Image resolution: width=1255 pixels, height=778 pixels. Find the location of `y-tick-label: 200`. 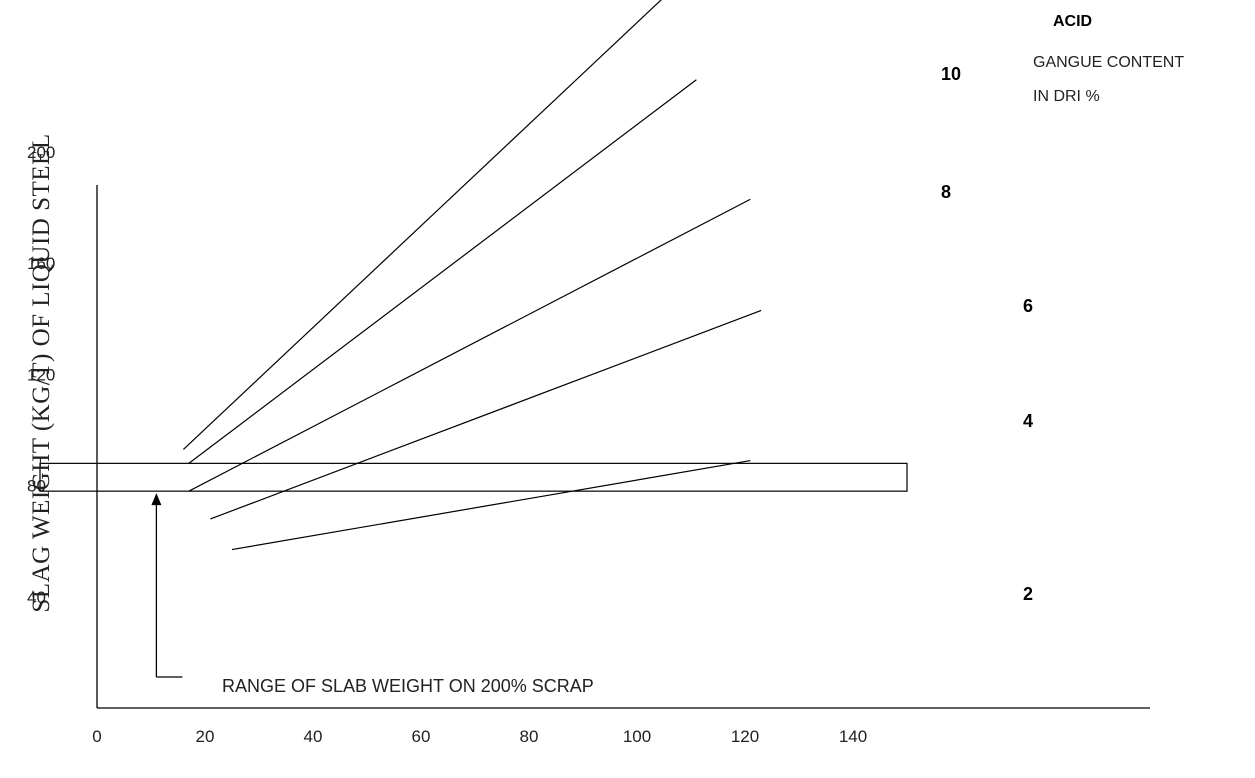

y-tick-label: 200 is located at coordinates (41, 152).